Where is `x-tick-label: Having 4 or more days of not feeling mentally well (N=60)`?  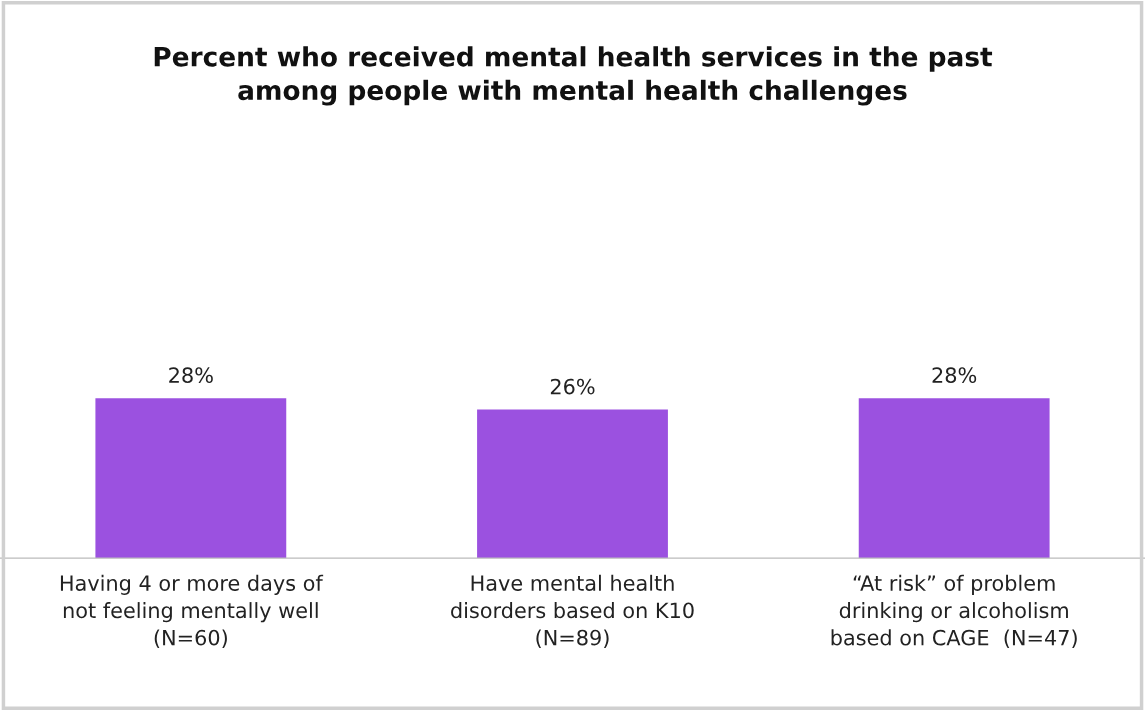 x-tick-label: Having 4 or more days of not feeling mentally well (N=60) is located at coordinates (192, 611).